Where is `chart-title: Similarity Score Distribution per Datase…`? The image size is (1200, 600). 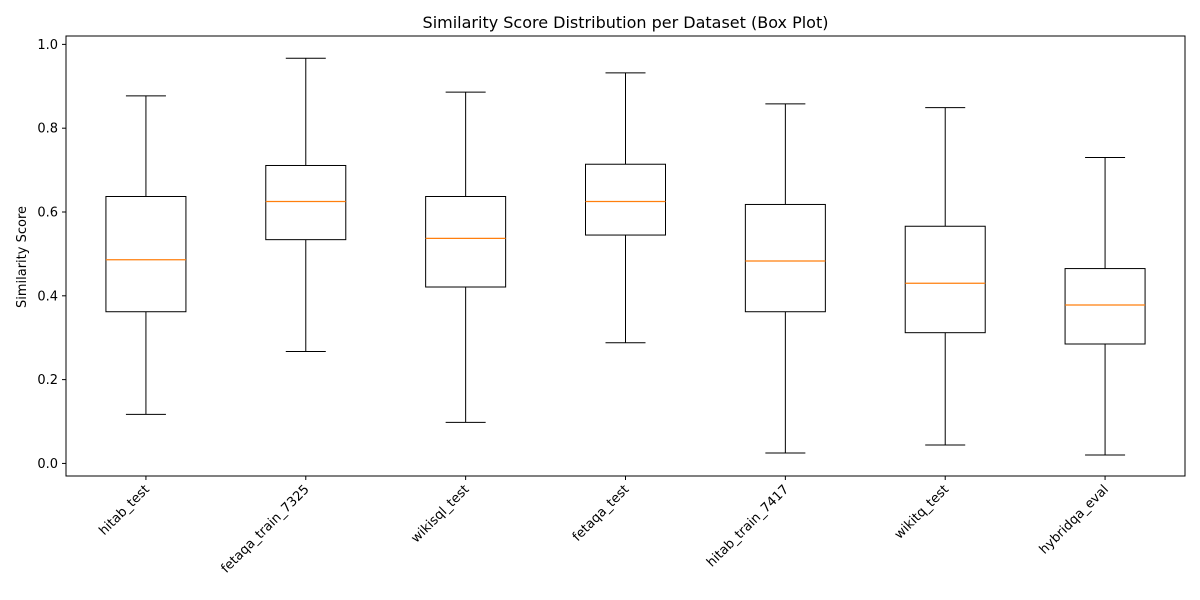 chart-title: Similarity Score Distribution per Datase… is located at coordinates (626, 22).